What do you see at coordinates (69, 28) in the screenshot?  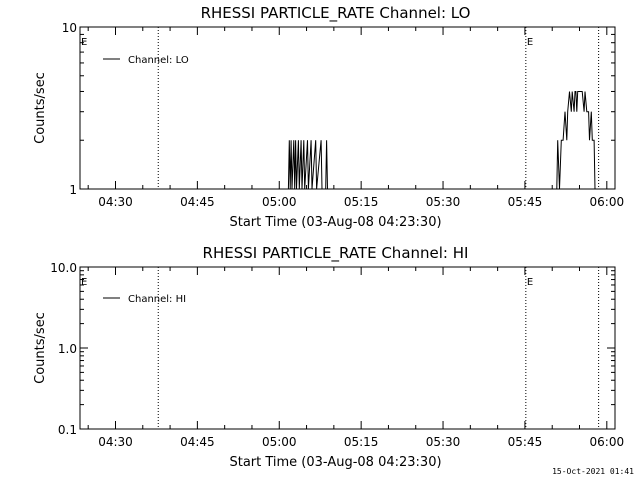 I see `y-tick-label: 10` at bounding box center [69, 28].